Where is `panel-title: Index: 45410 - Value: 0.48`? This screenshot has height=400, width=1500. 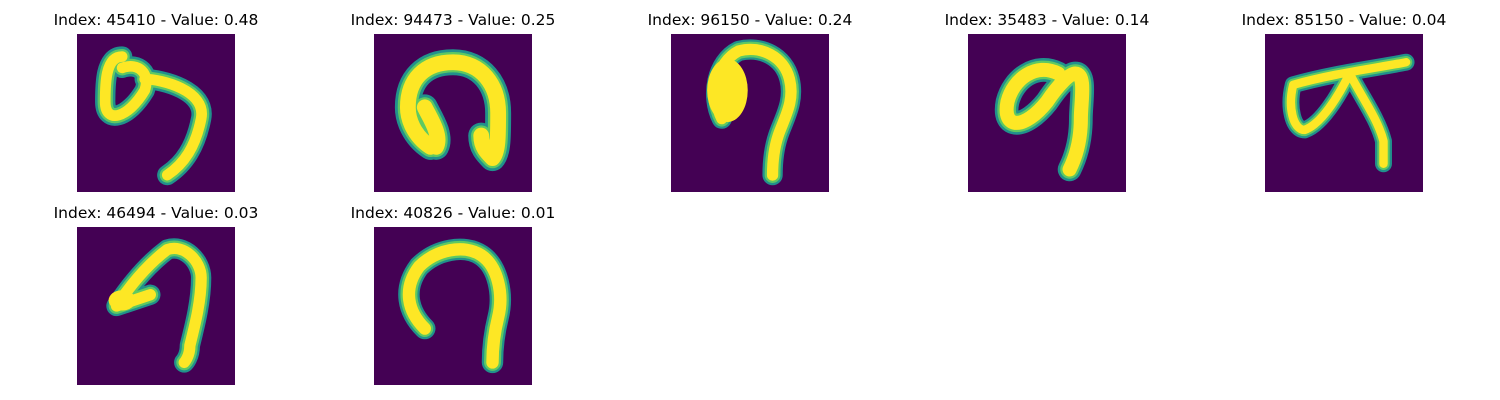
panel-title: Index: 45410 - Value: 0.48 is located at coordinates (156, 20).